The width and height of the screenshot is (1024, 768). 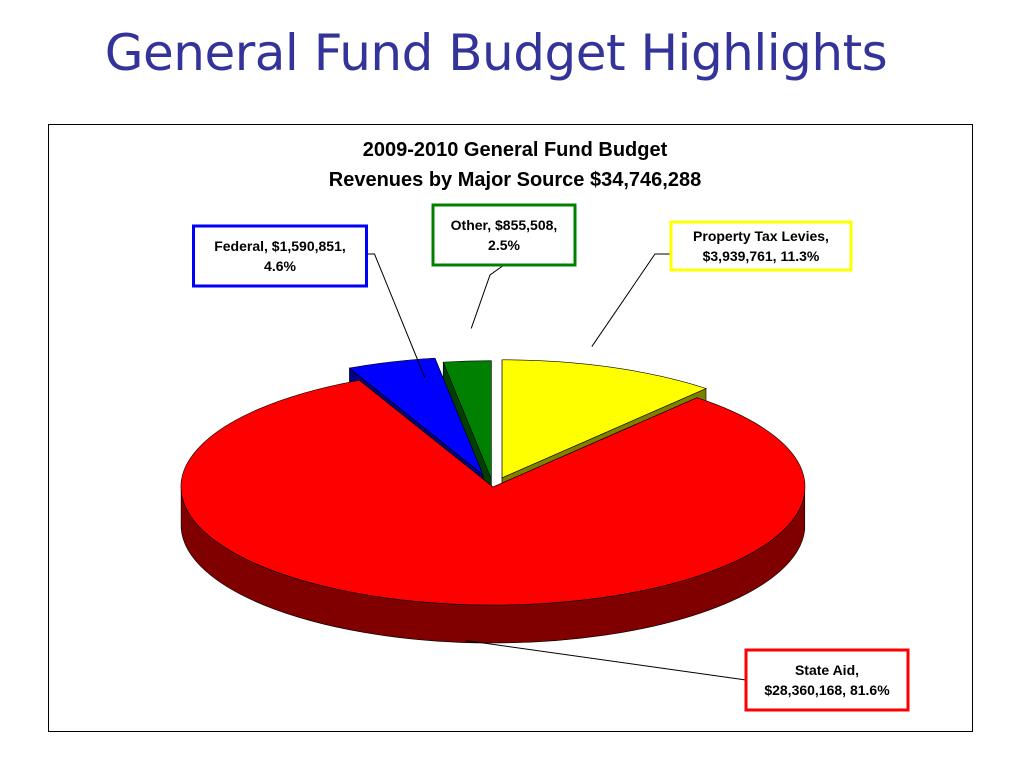 What do you see at coordinates (761, 236) in the screenshot?
I see `slice-label-text: Property Tax Levies,` at bounding box center [761, 236].